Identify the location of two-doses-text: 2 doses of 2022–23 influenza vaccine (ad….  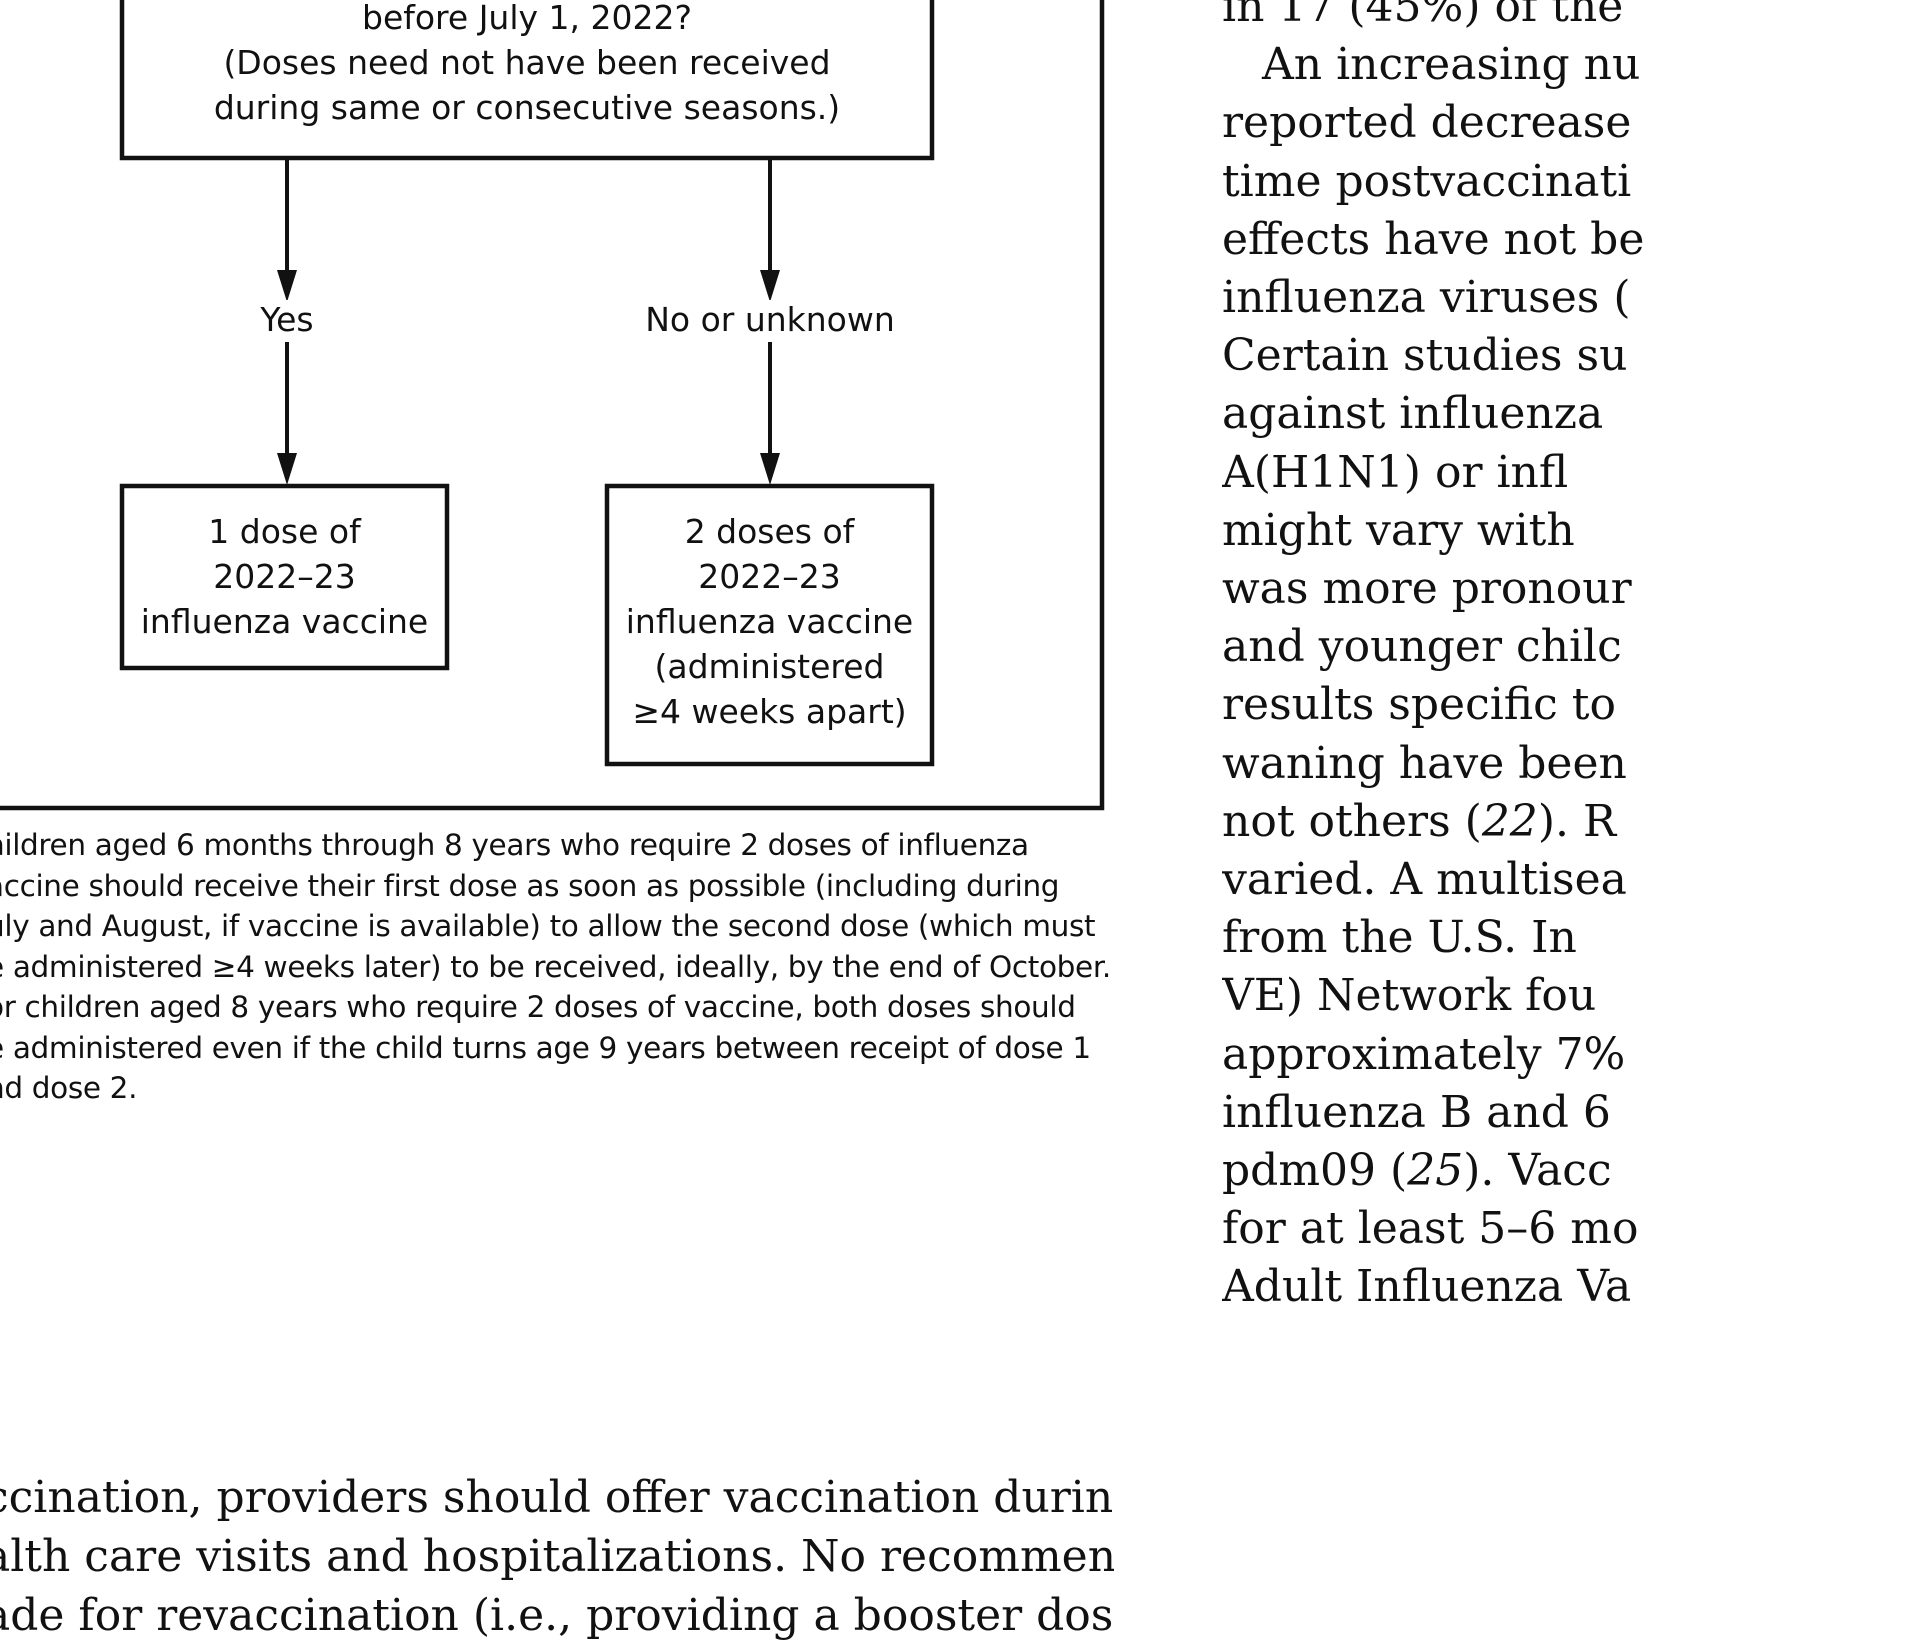
(769, 621).